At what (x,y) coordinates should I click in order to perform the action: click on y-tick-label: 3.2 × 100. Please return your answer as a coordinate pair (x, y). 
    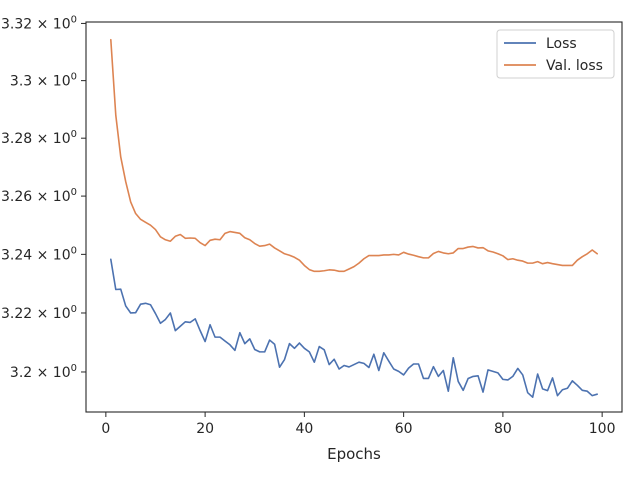
    Looking at the image, I should click on (43, 372).